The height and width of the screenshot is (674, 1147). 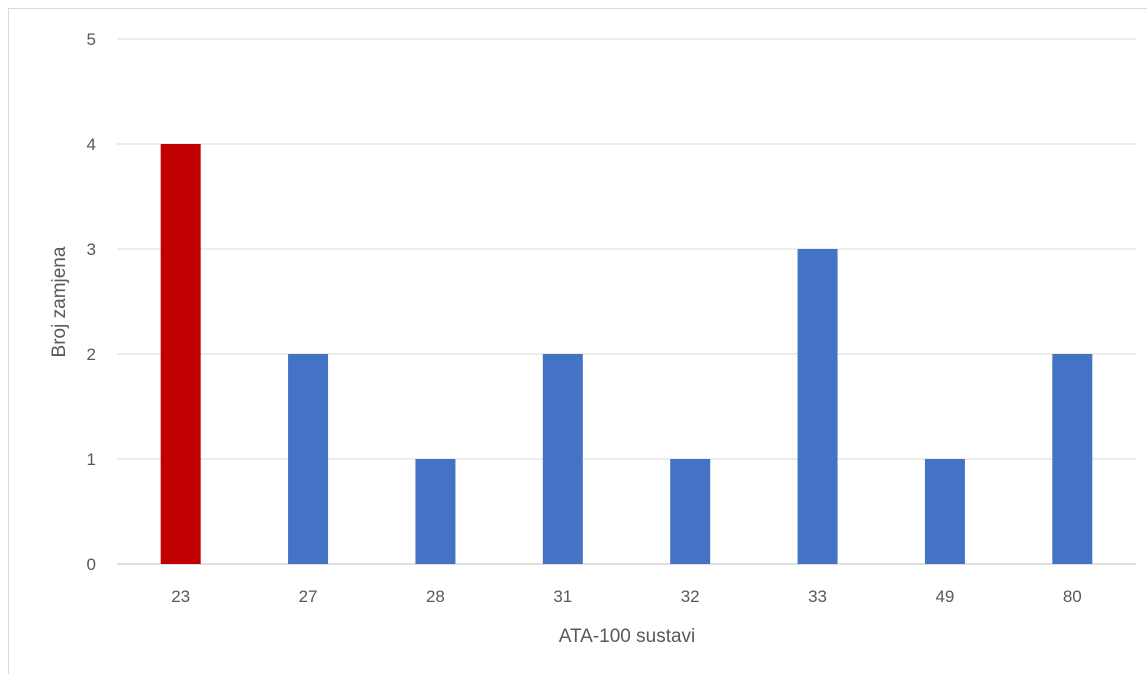 What do you see at coordinates (627, 636) in the screenshot?
I see `x-axis-title: ATA-100 sustavi` at bounding box center [627, 636].